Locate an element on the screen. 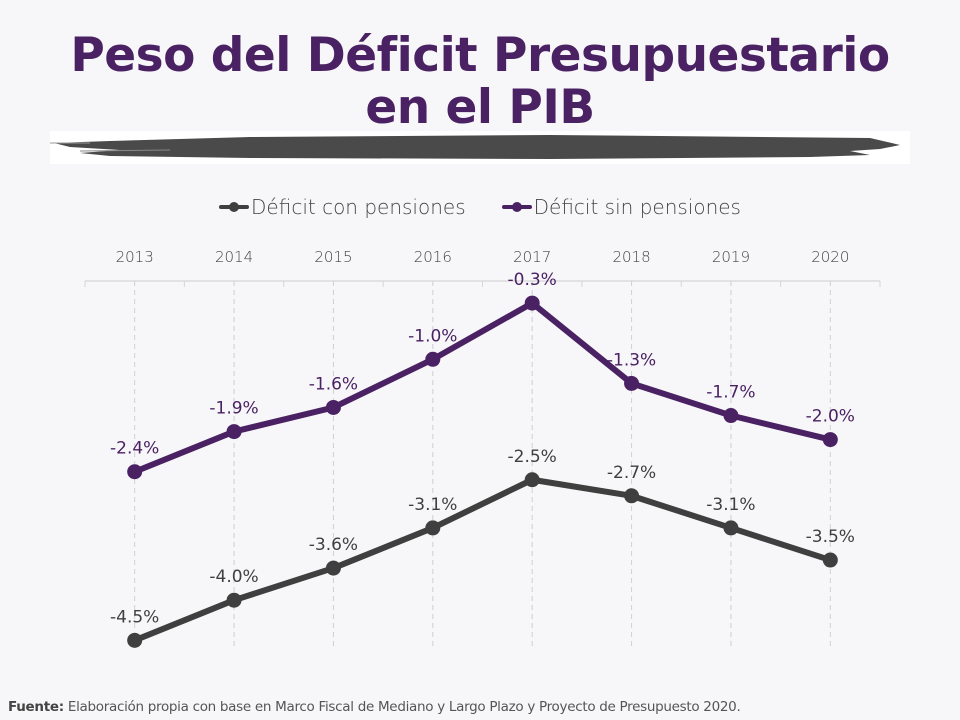  data-label: -3.5% is located at coordinates (830, 537).